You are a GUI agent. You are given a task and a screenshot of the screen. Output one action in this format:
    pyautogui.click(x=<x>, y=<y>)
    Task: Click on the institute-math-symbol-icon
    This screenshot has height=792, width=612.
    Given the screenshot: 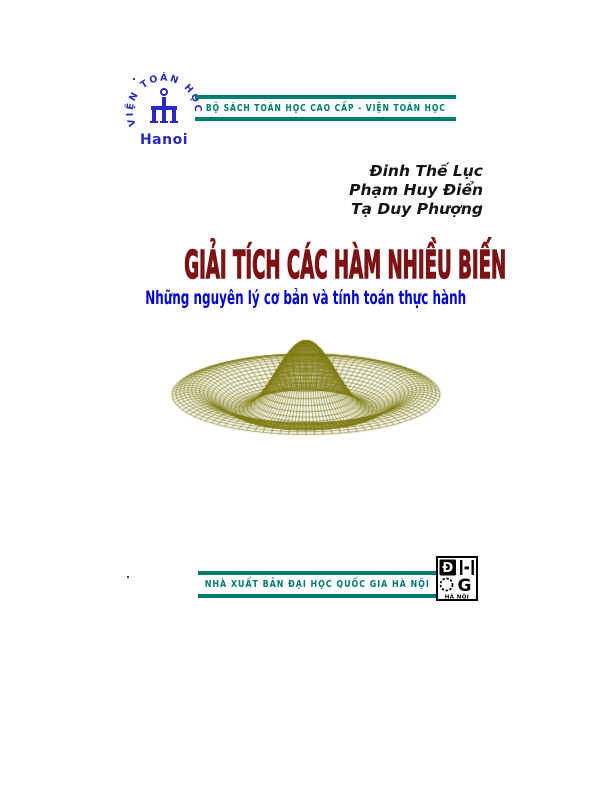 What is the action you would take?
    pyautogui.click(x=164, y=105)
    